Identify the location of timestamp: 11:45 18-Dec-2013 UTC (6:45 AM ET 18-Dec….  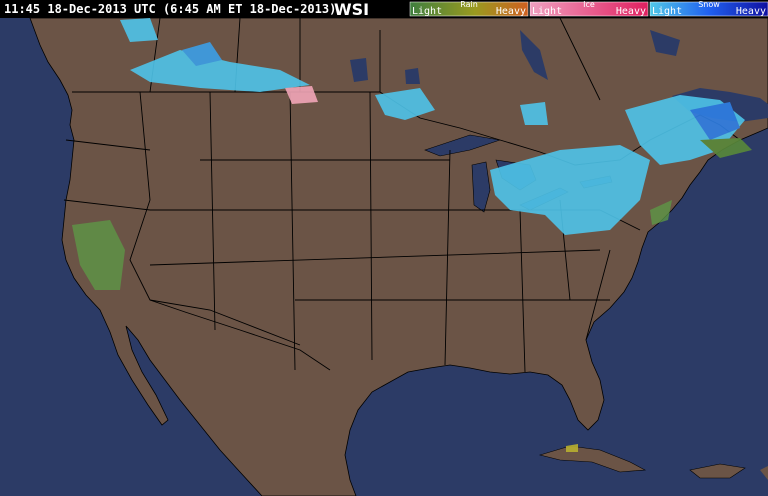
(170, 9).